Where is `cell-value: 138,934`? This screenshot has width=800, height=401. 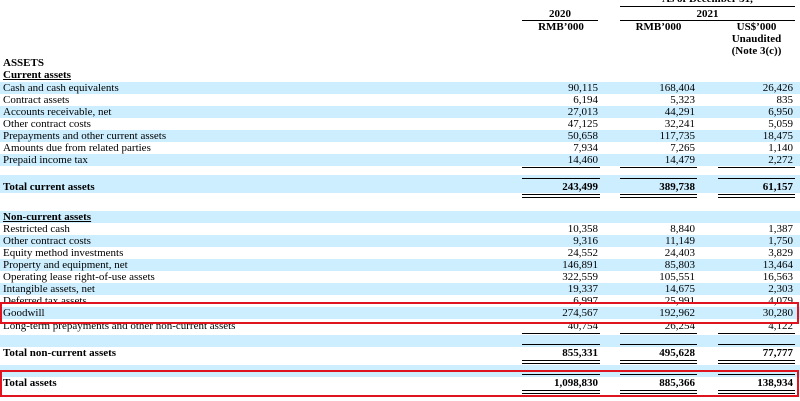
cell-value: 138,934 is located at coordinates (775, 383).